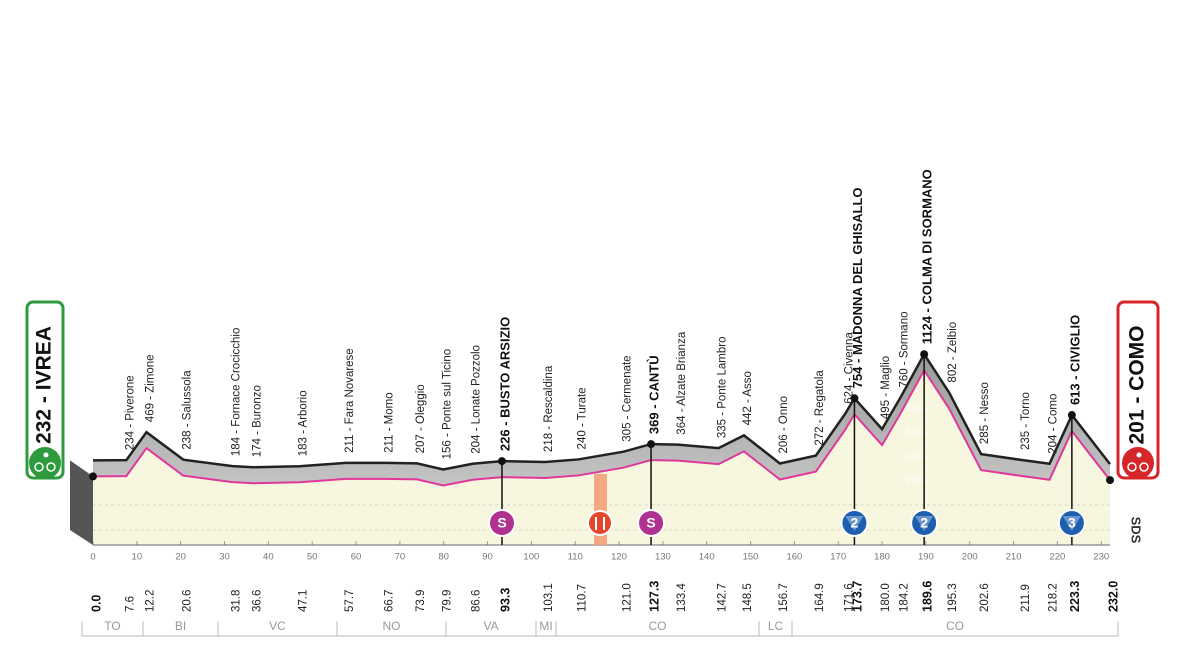 This screenshot has width=1200, height=660. What do you see at coordinates (545, 626) in the screenshot?
I see `region-label: MI` at bounding box center [545, 626].